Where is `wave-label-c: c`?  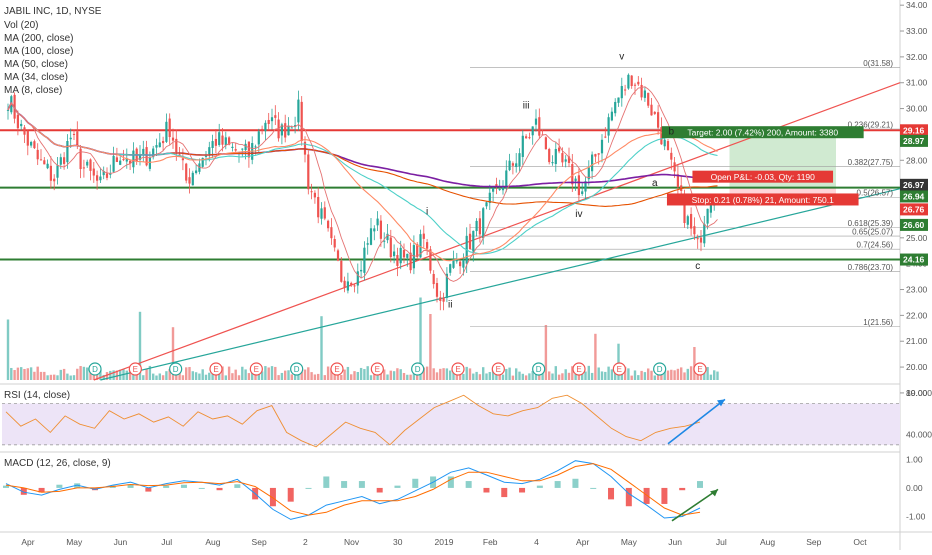 wave-label-c: c is located at coordinates (697, 266).